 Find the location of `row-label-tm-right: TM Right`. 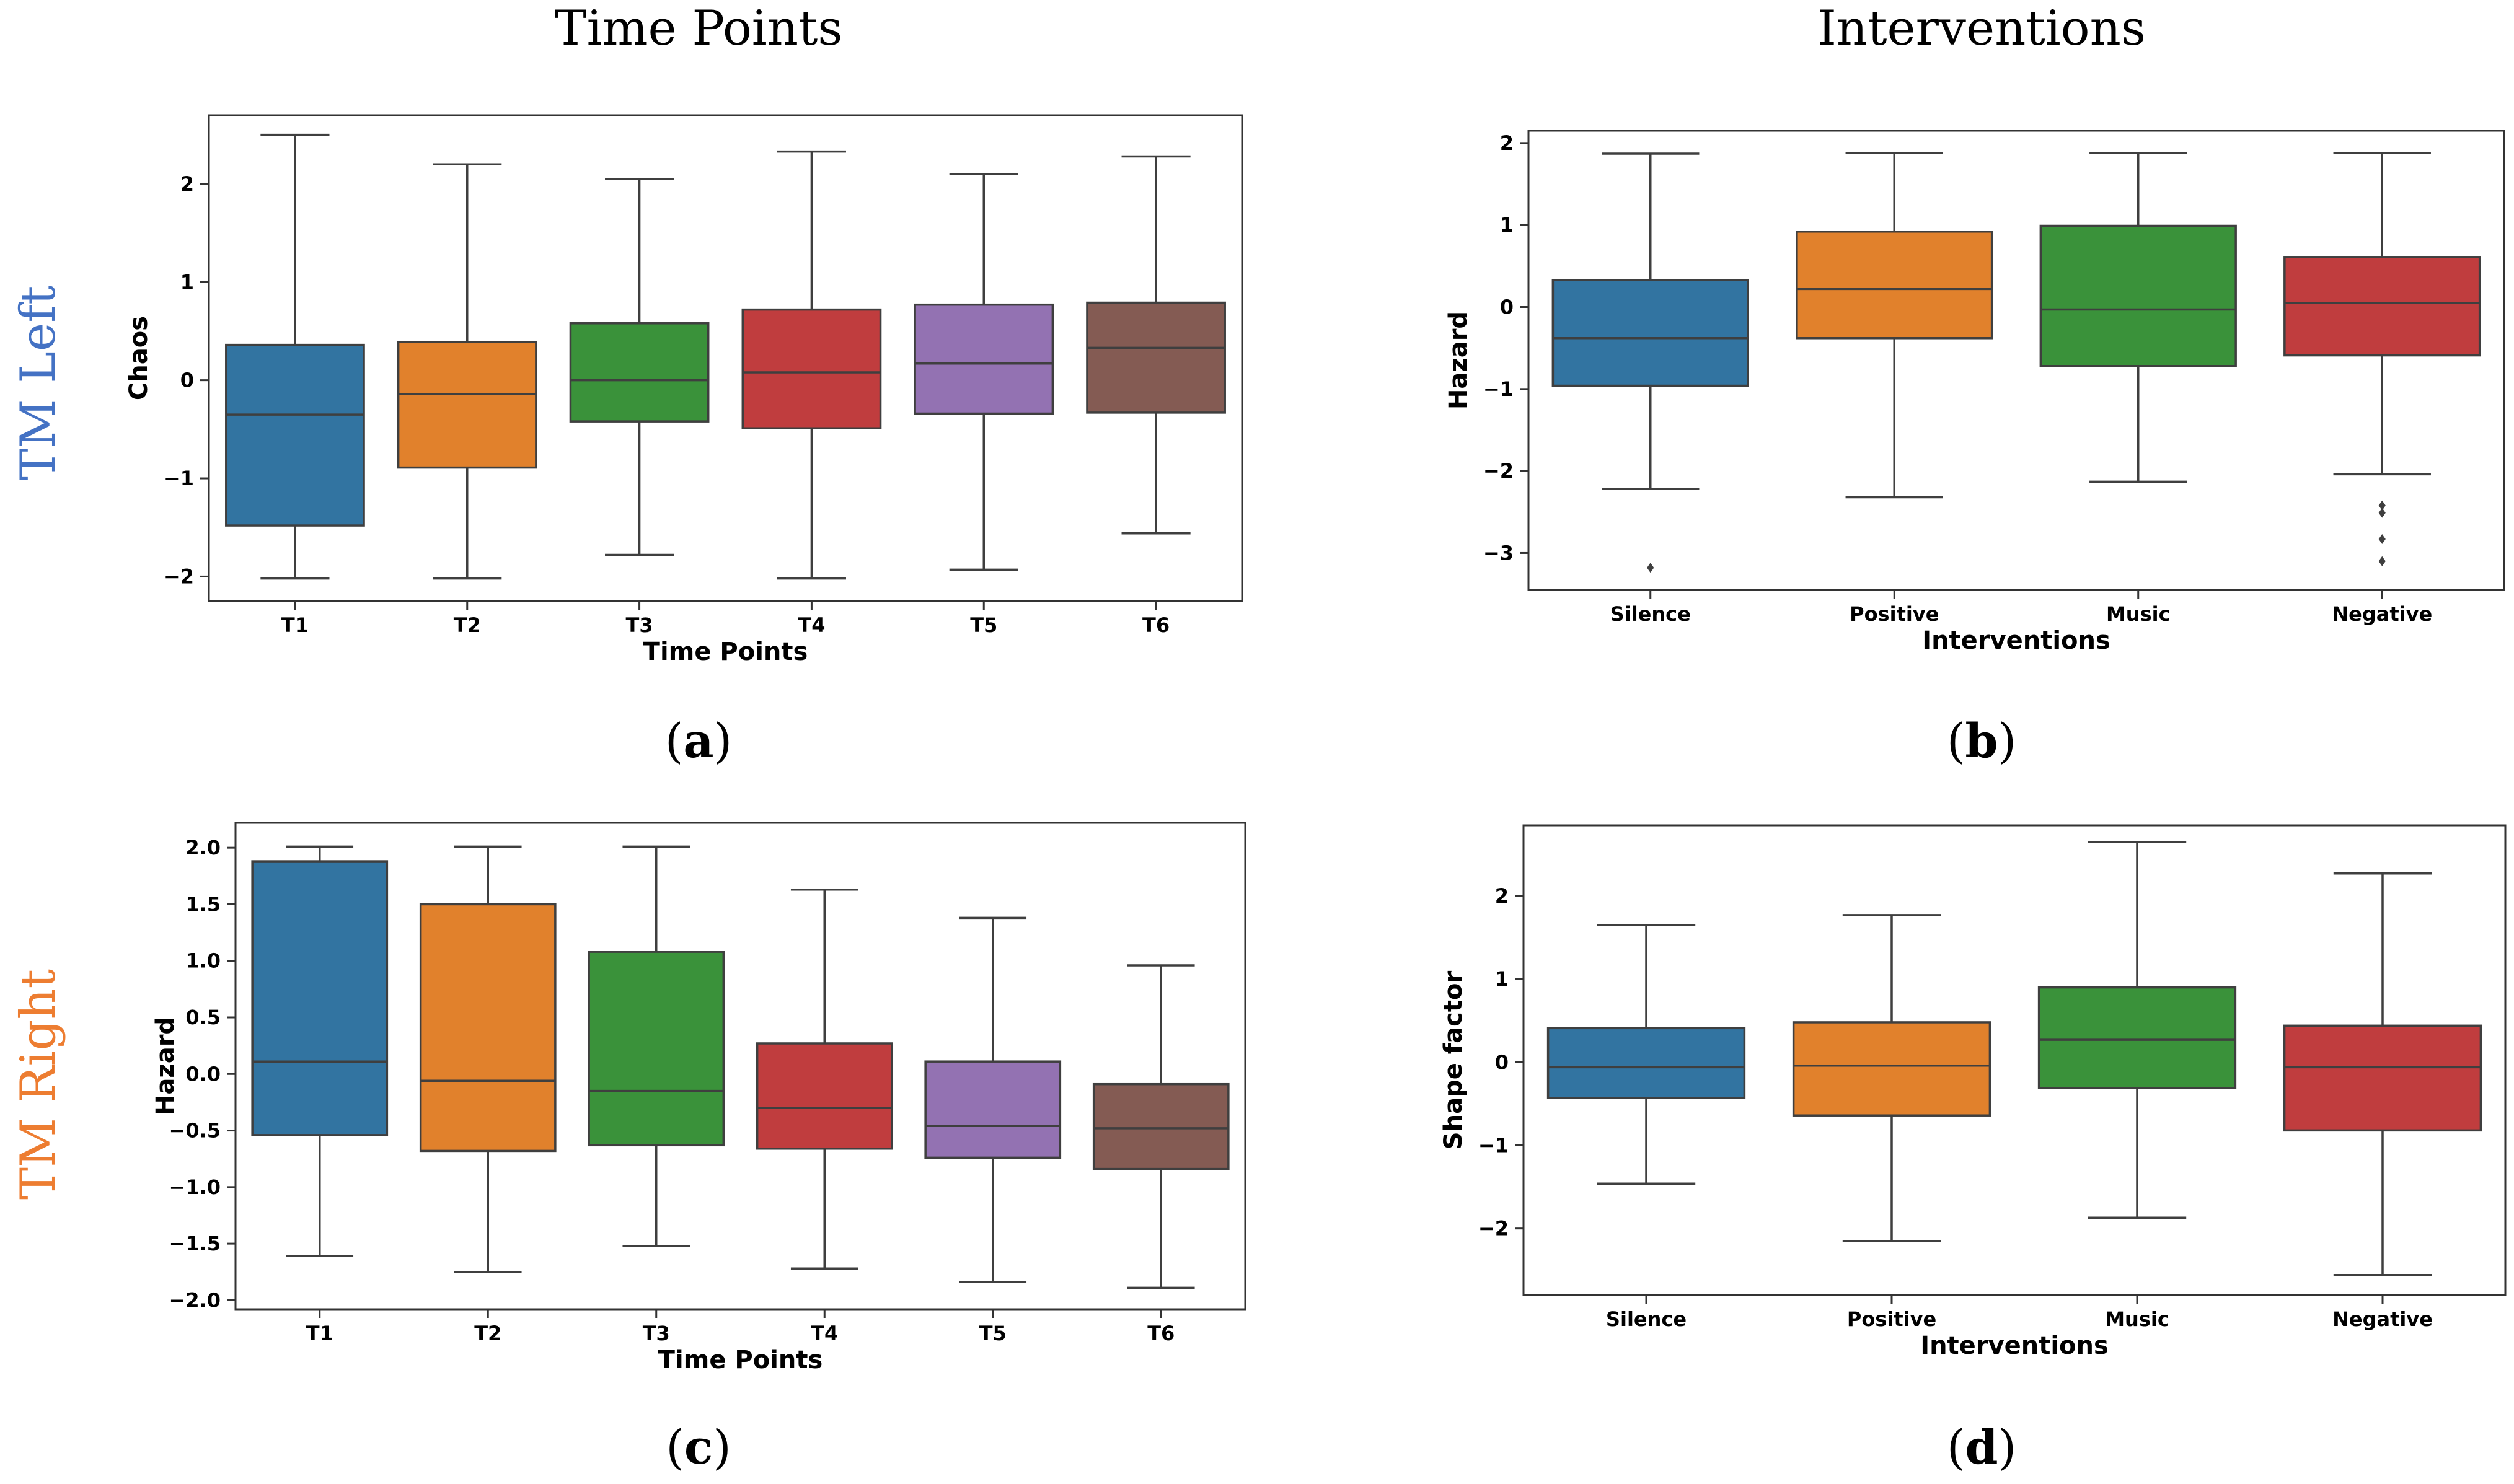

row-label-tm-right: TM Right is located at coordinates (38, 1084).